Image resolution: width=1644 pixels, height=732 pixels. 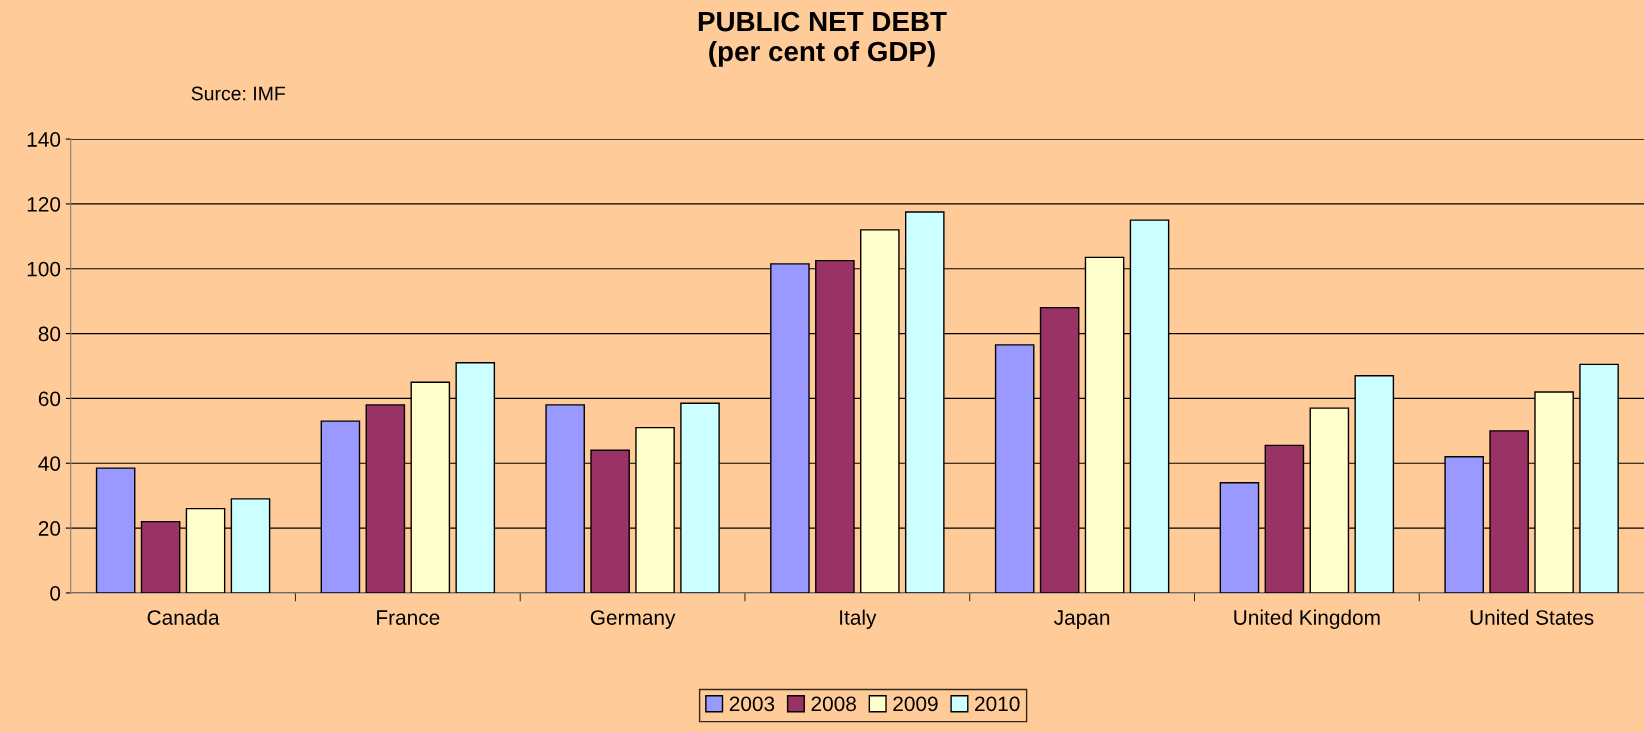 I want to click on legend-label: 2008, so click(x=833, y=704).